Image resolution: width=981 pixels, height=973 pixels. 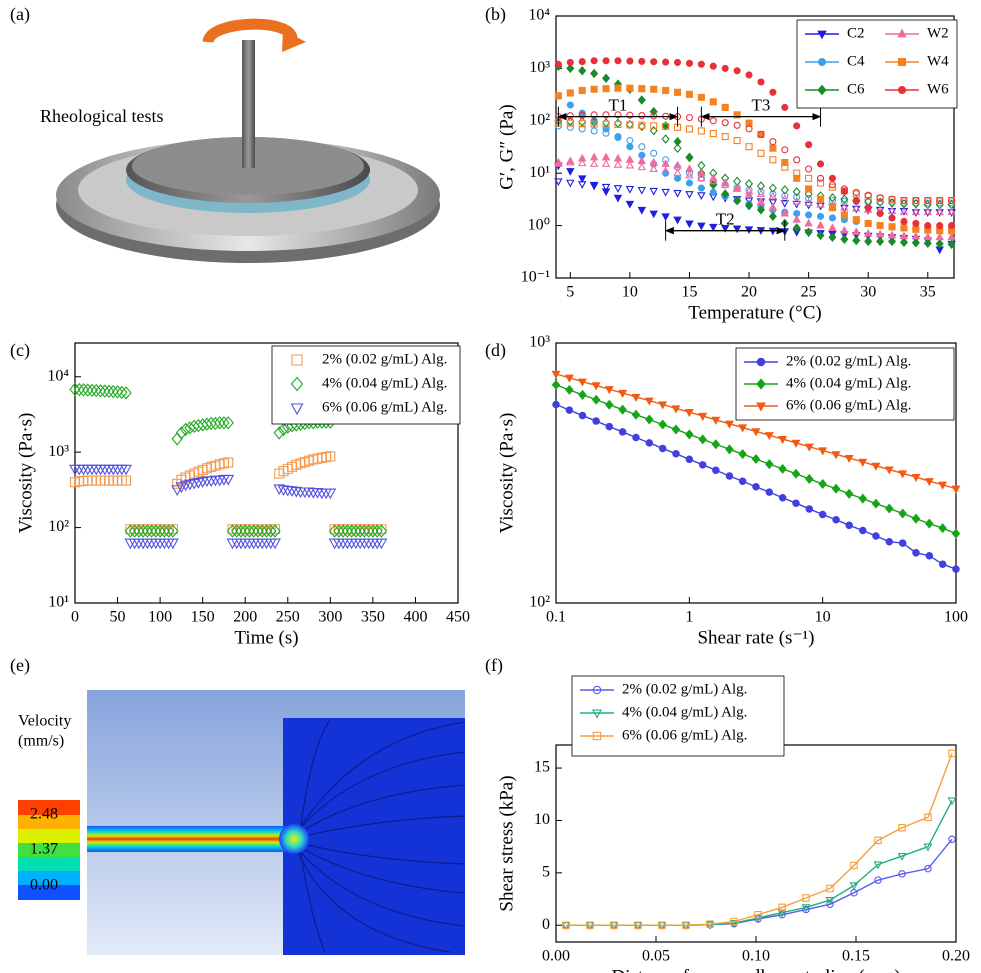 I want to click on plot-frame, so click(x=756, y=843).